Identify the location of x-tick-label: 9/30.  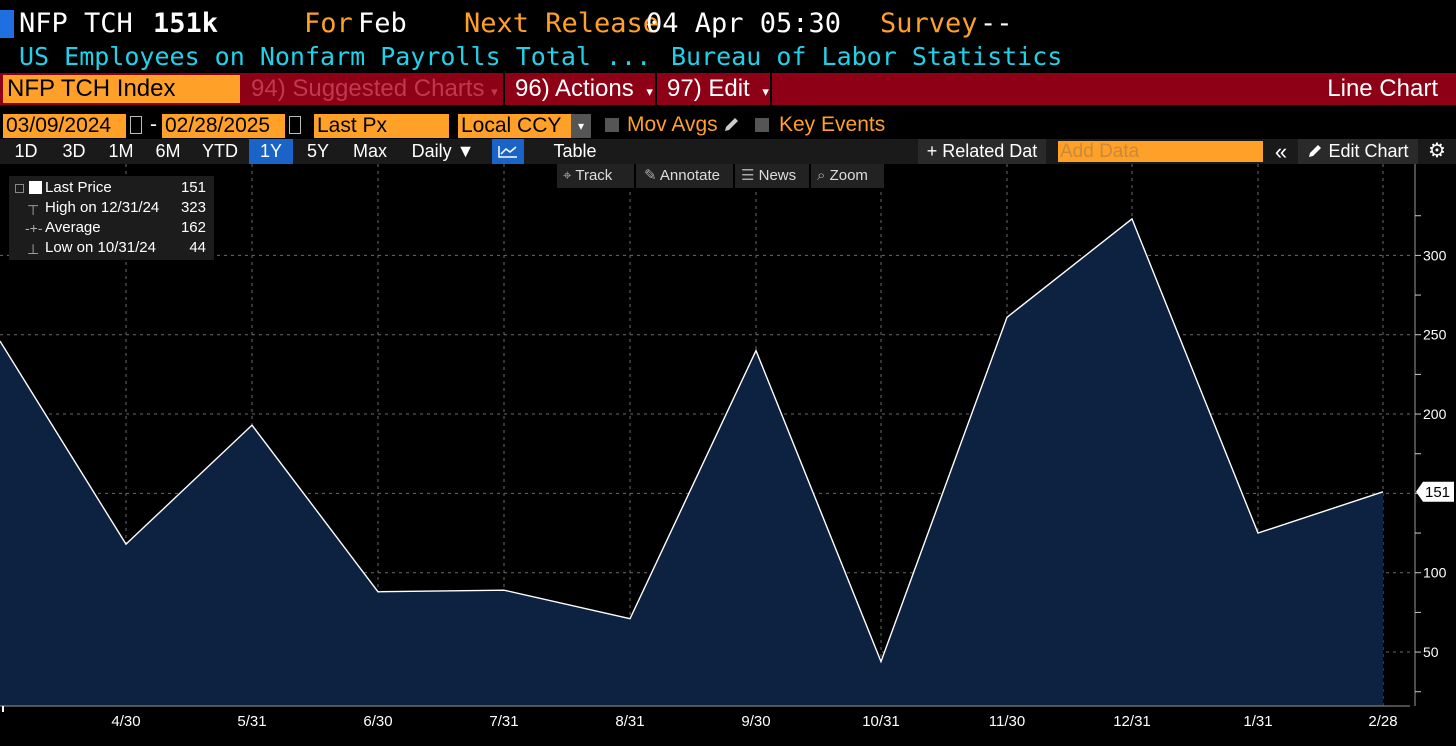
(755, 721).